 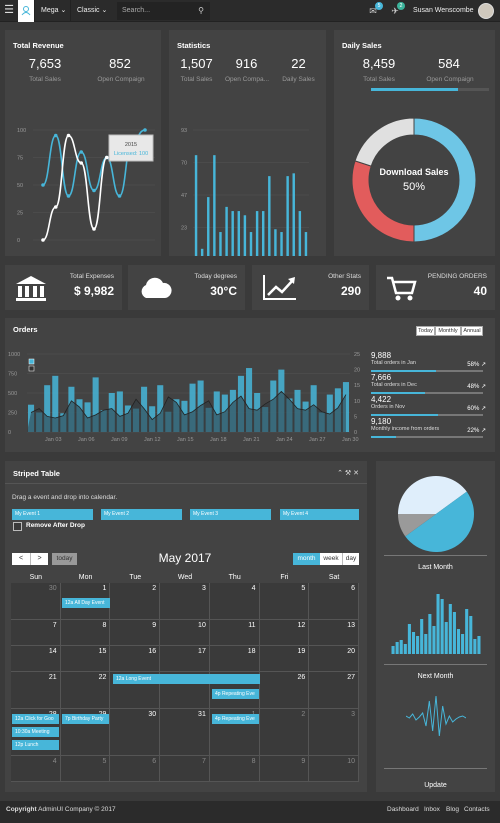 What do you see at coordinates (319, 514) in the screenshot?
I see `draggable-event: My Event 4` at bounding box center [319, 514].